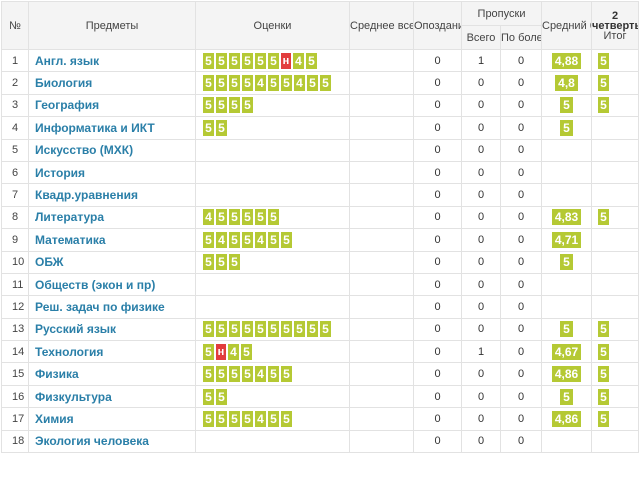 This screenshot has height=483, width=640. Describe the element at coordinates (70, 239) in the screenshot. I see `subject-link: Математика` at that location.